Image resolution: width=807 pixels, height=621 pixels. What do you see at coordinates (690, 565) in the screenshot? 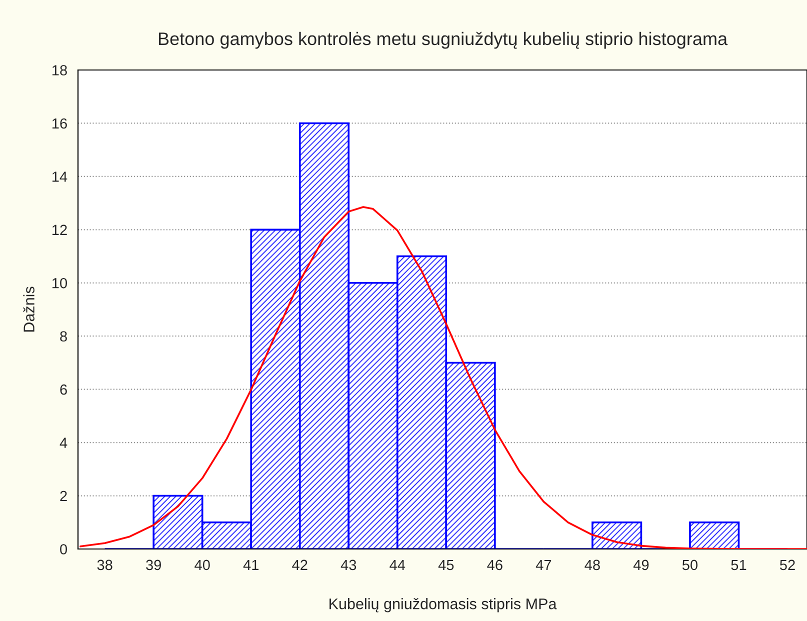
I see `x-tick-label: 50` at bounding box center [690, 565].